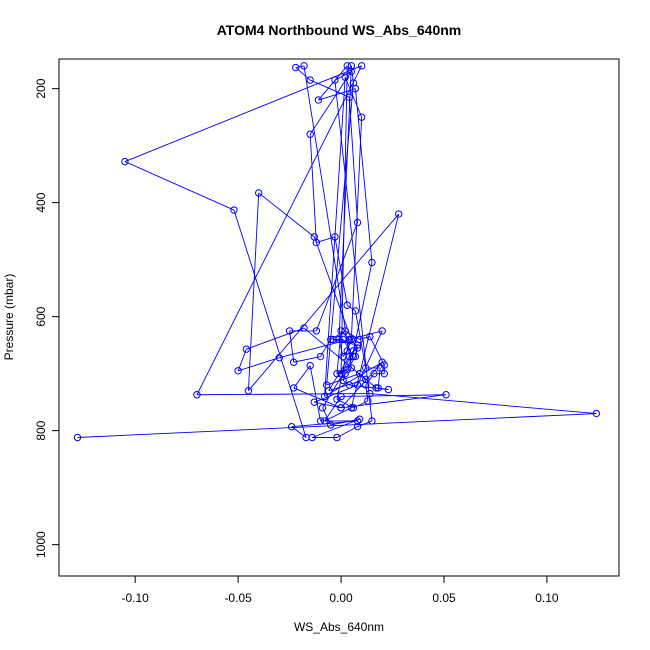 The width and height of the screenshot is (650, 650). Describe the element at coordinates (339, 30) in the screenshot. I see `chart-title: ATOM4 Northbound WS_Abs_640nm` at that location.